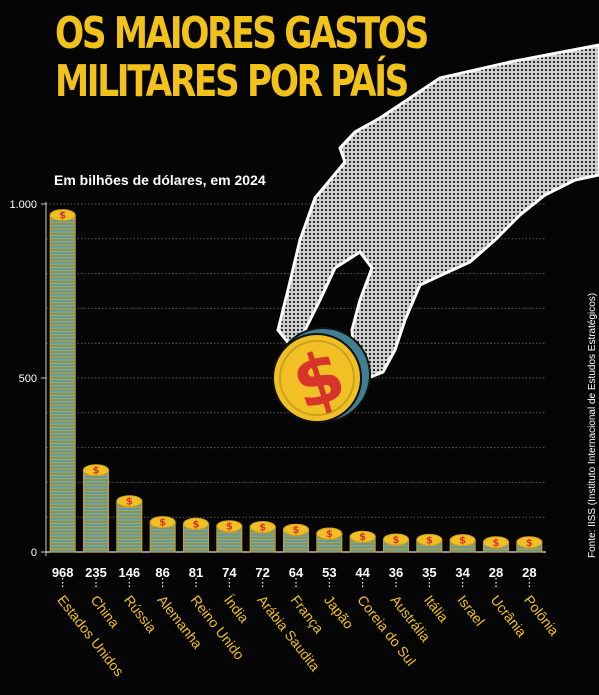 The width and height of the screenshot is (599, 695). I want to click on value-label: 35, so click(429, 572).